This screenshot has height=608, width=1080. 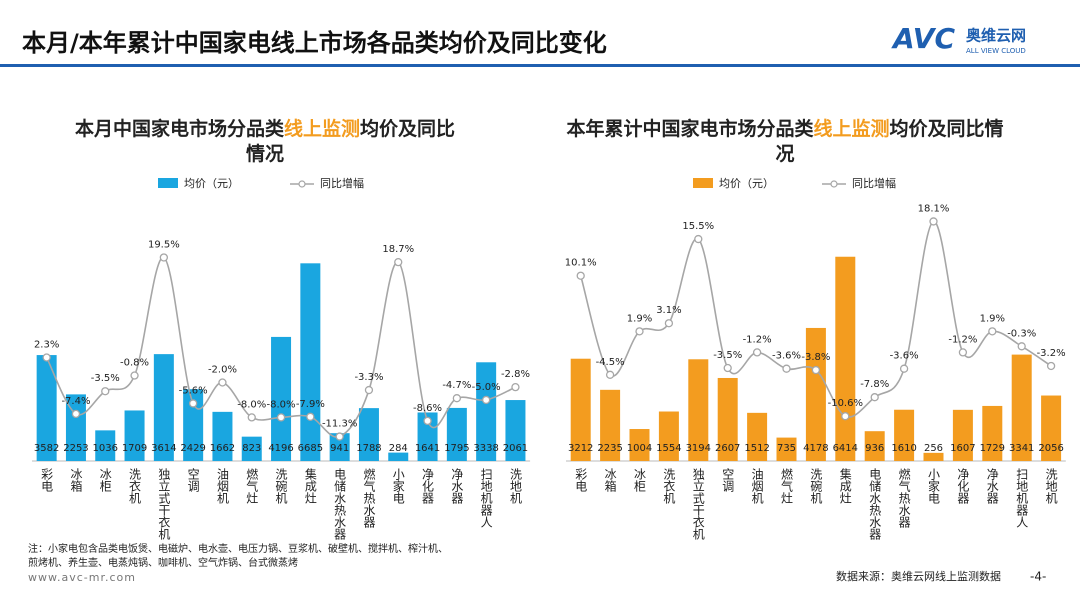 What do you see at coordinates (668, 448) in the screenshot?
I see `bar-value-label: 1554` at bounding box center [668, 448].